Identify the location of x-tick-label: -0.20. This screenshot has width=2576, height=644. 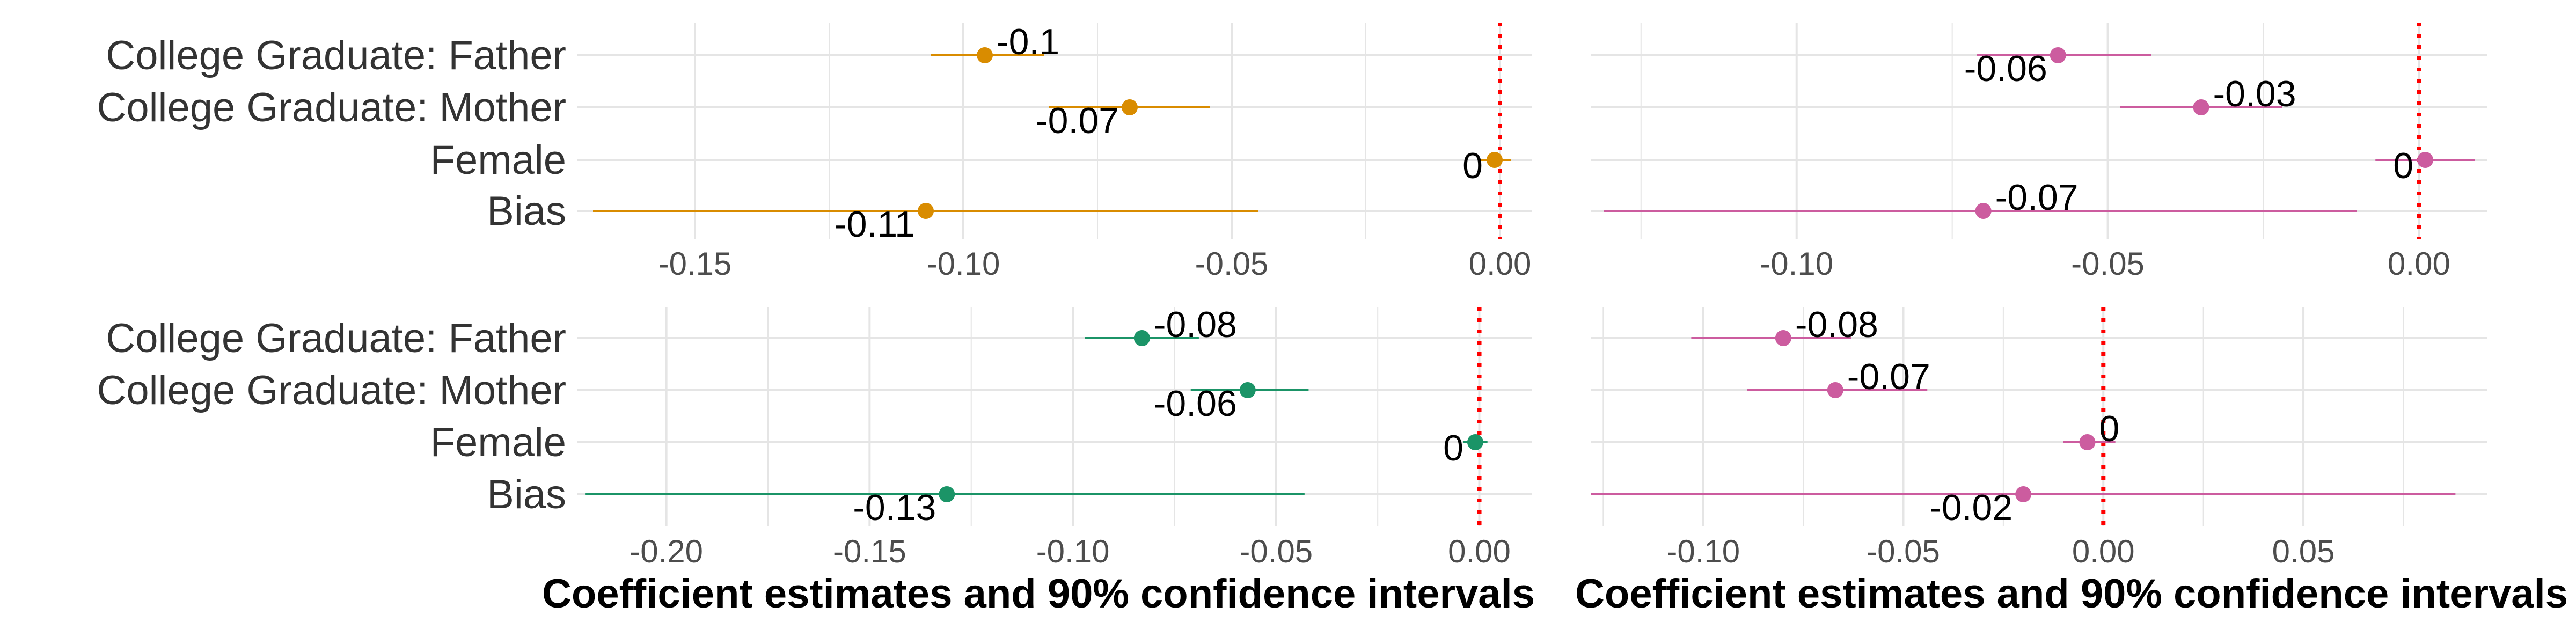
(666, 551).